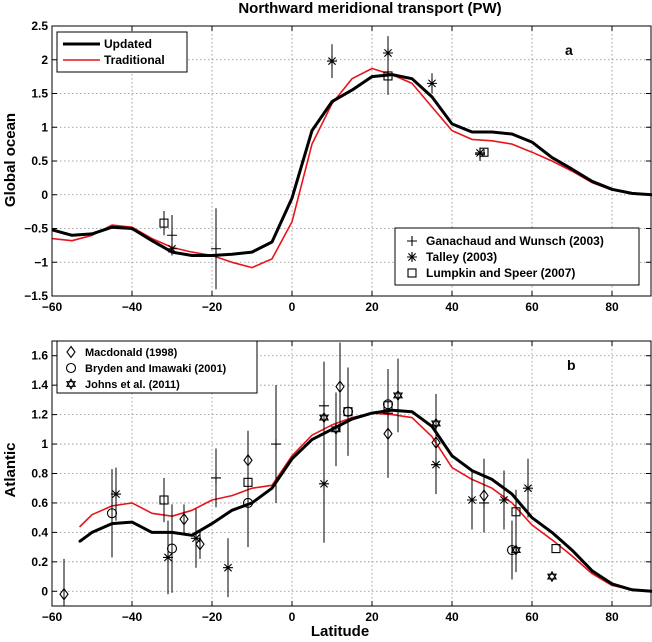 This screenshot has width=652, height=642. What do you see at coordinates (39, 161) in the screenshot?
I see `y-tick-label: 0.5` at bounding box center [39, 161].